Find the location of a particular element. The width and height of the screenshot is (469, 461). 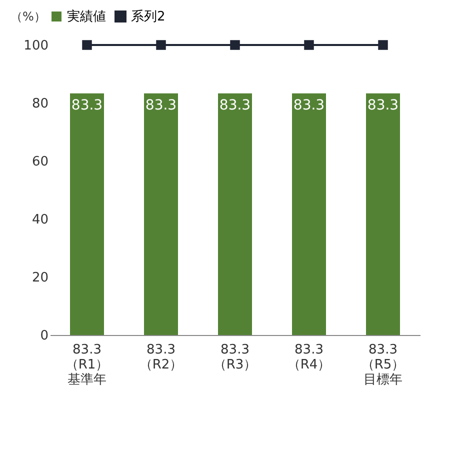

y-tick-label: 100 is located at coordinates (36, 46).